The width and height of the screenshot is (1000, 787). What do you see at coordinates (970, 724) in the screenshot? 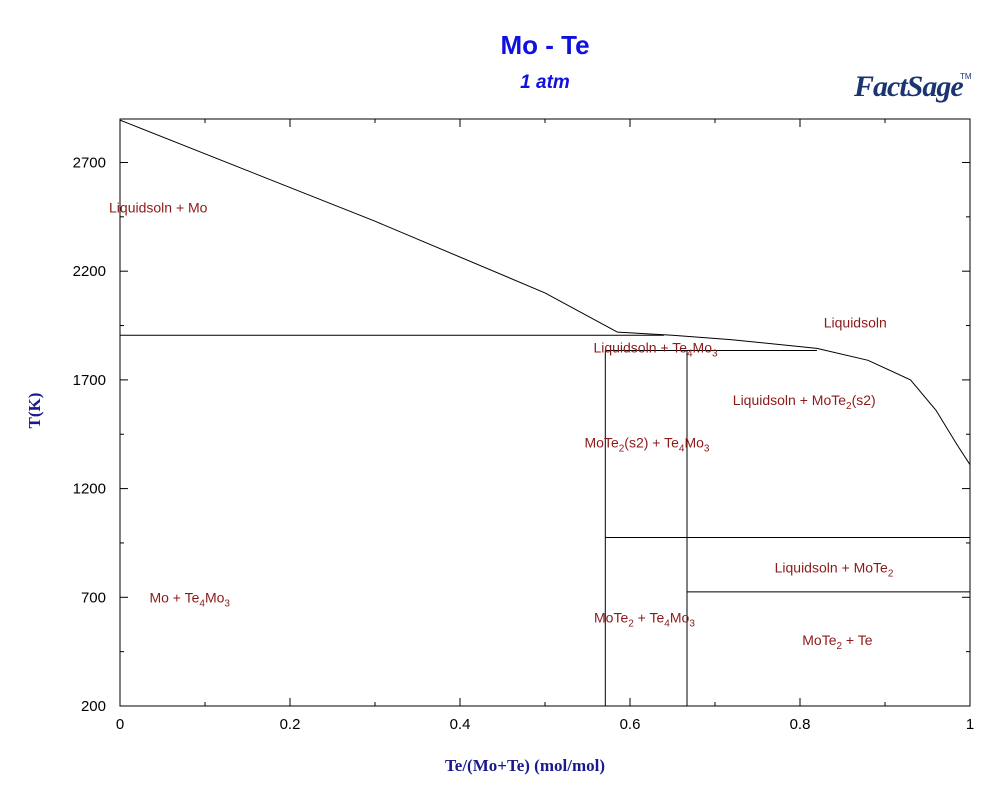
I see `x-tick-label: 1` at bounding box center [970, 724].